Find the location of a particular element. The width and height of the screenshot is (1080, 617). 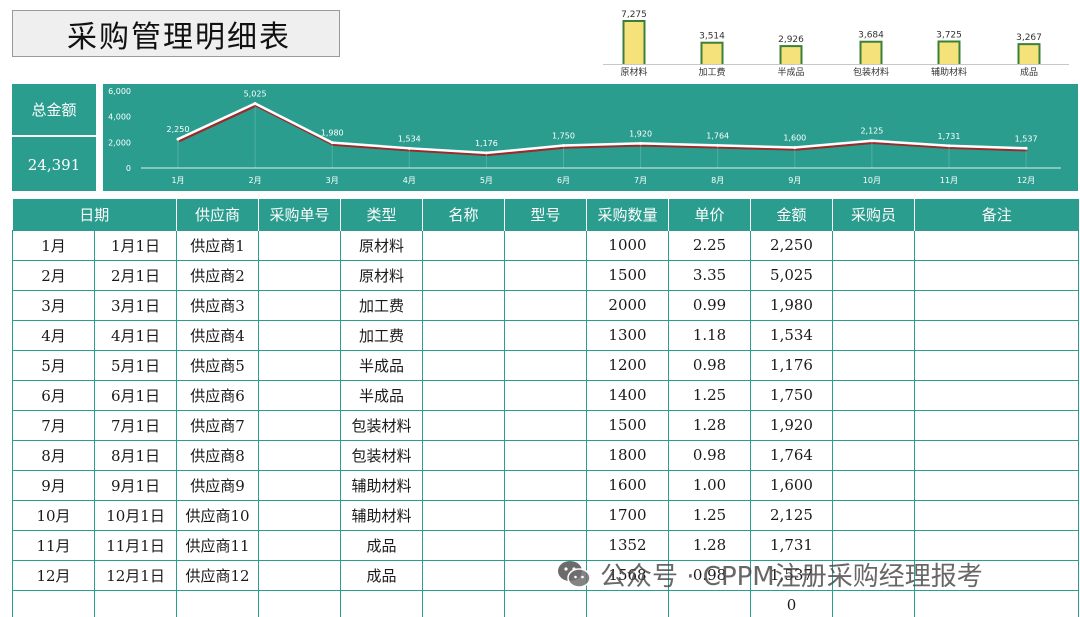

cell-type: 辅助材料 is located at coordinates (382, 515).